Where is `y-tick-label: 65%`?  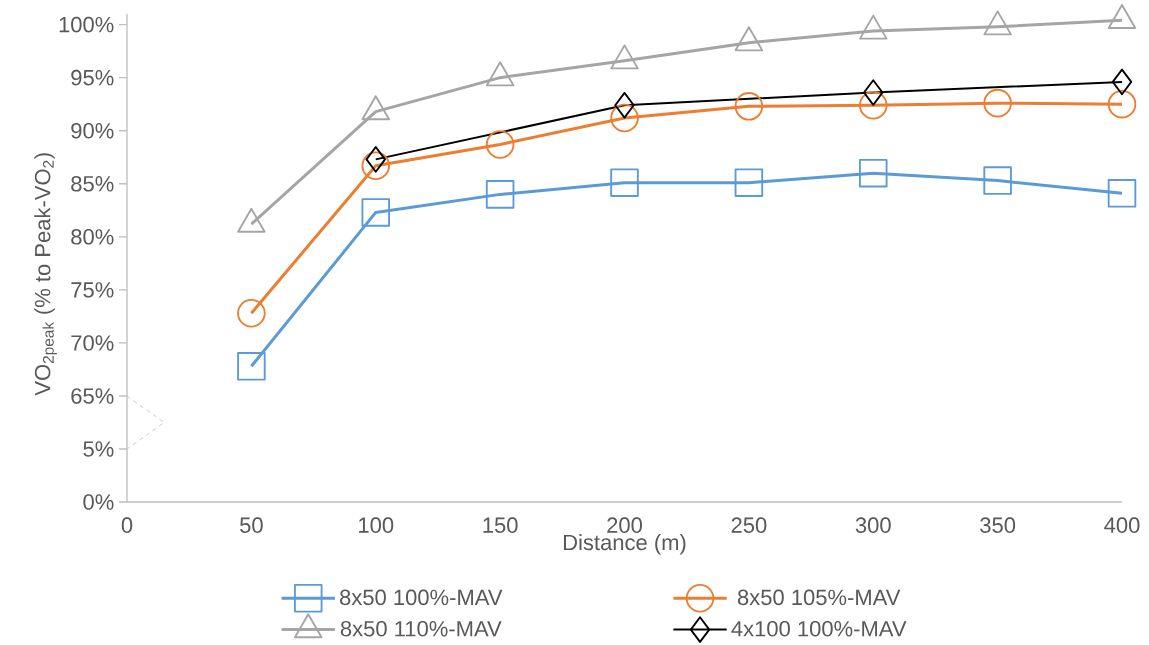
y-tick-label: 65% is located at coordinates (92, 396).